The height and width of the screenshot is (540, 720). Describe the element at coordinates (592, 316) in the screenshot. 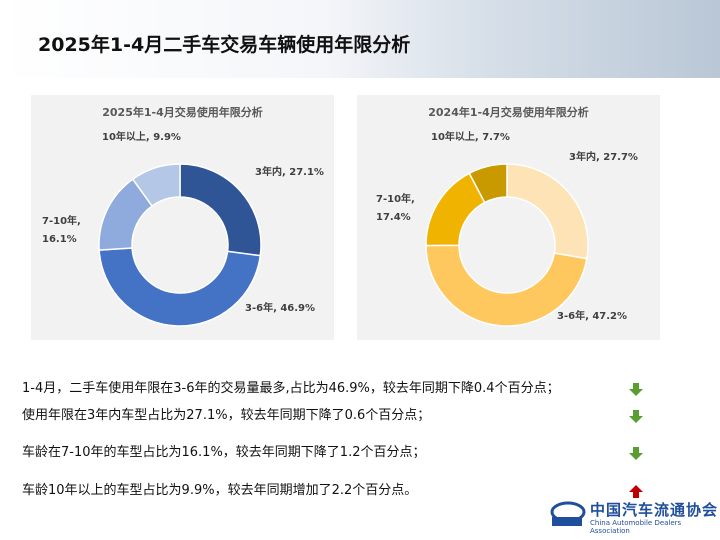

I see `data-label: 3-6年, 47.2%` at that location.